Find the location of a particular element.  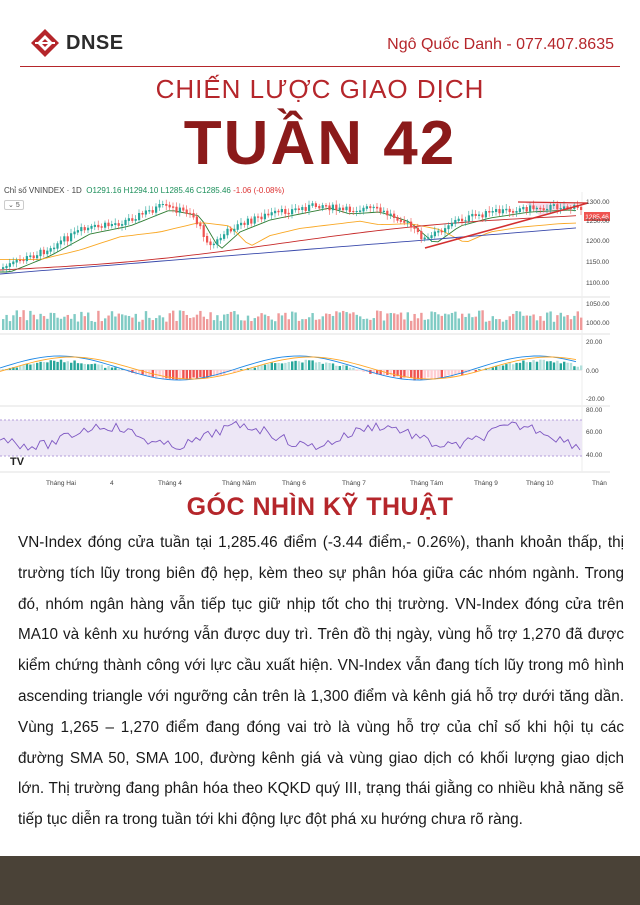

last-price-tag is located at coordinates (597, 216).